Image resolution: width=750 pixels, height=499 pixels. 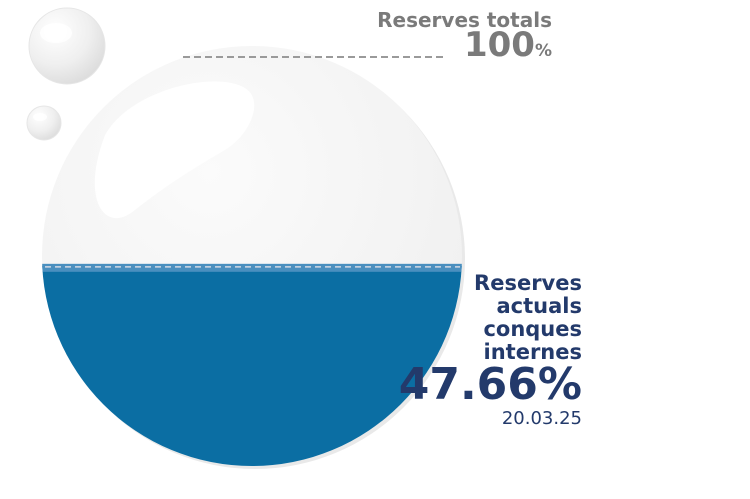 I want to click on small-bubble-small, so click(x=44, y=123).